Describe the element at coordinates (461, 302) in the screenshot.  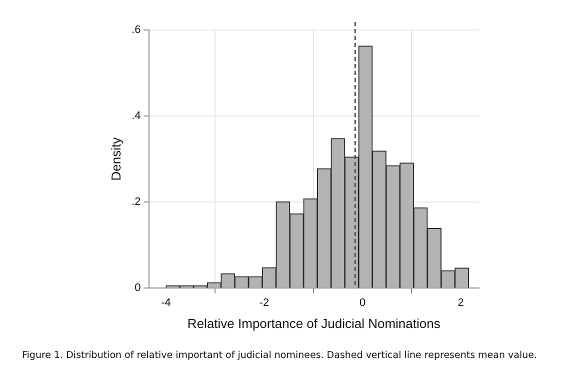
I see `x-tick-label: 2` at that location.